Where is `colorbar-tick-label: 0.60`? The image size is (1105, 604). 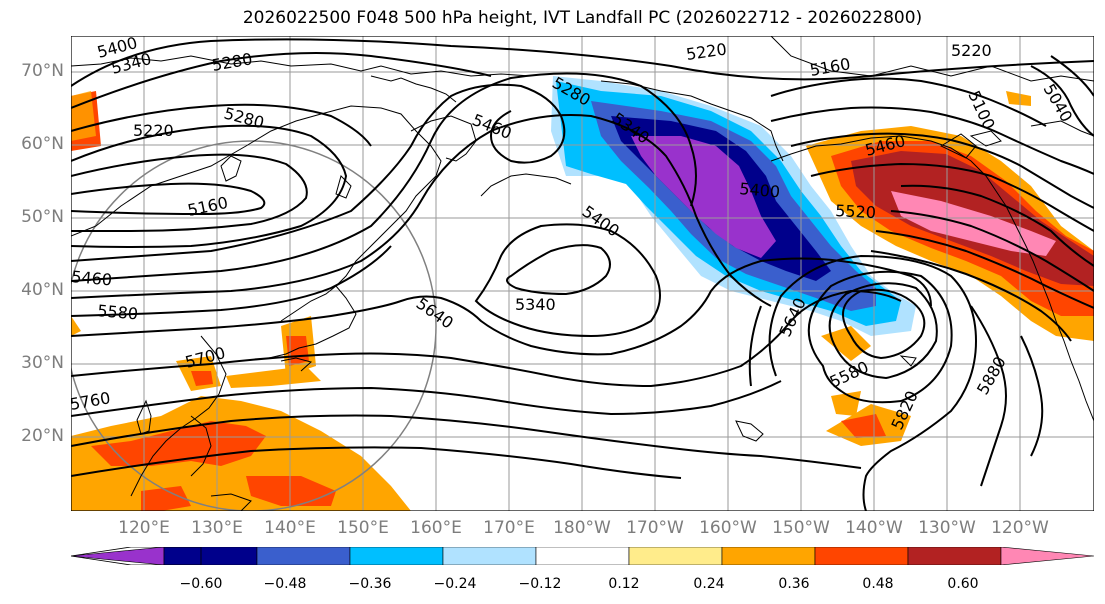
colorbar-tick-label: 0.60 is located at coordinates (963, 584).